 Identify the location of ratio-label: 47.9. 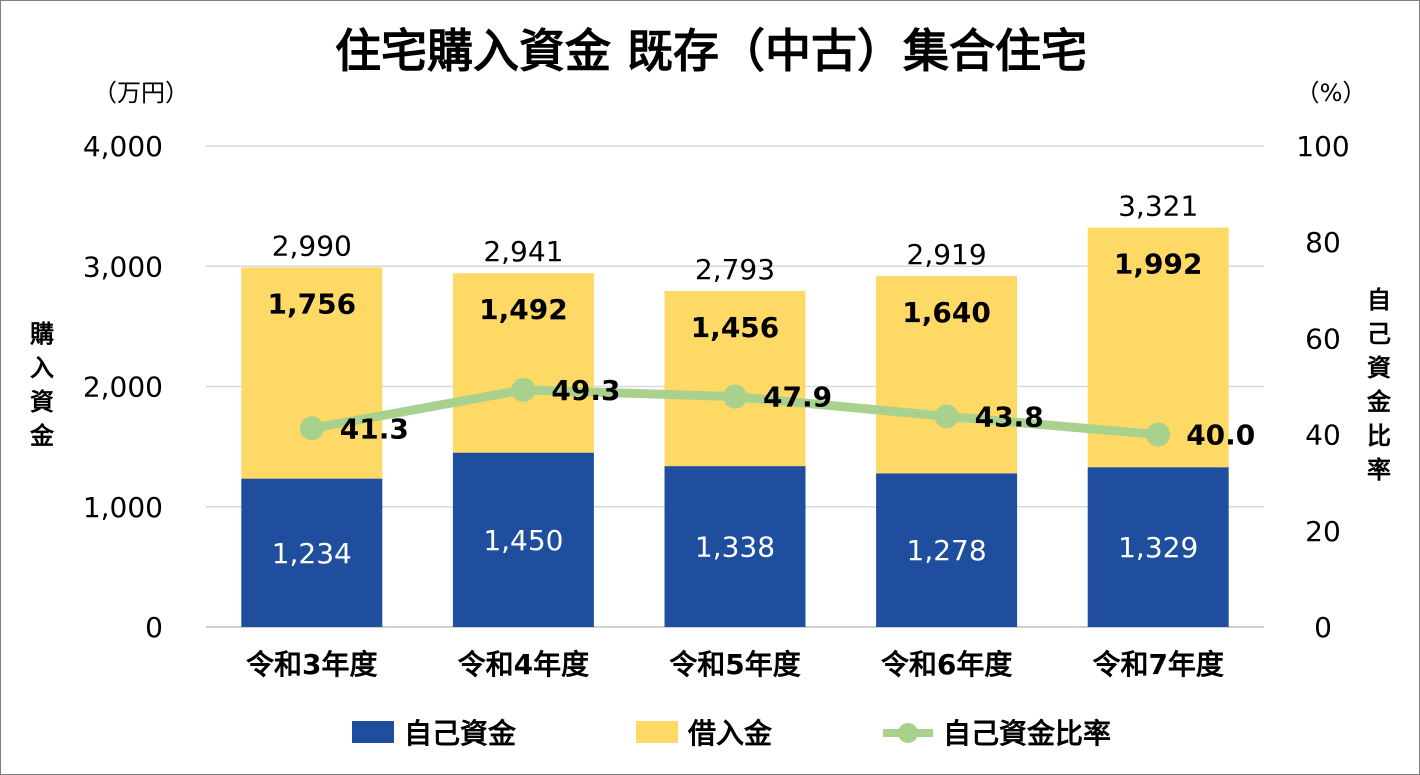
(797, 397).